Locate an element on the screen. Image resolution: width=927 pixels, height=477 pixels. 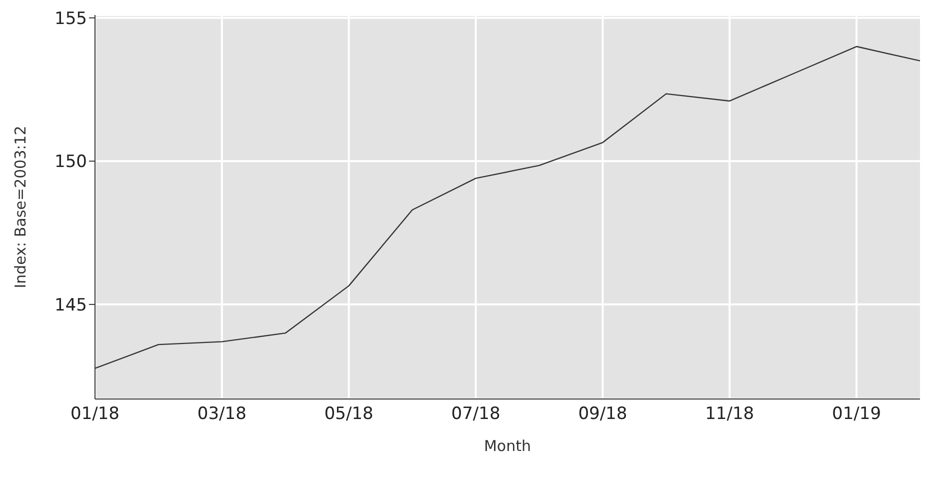
x-tick-label: 01/19 is located at coordinates (857, 414).